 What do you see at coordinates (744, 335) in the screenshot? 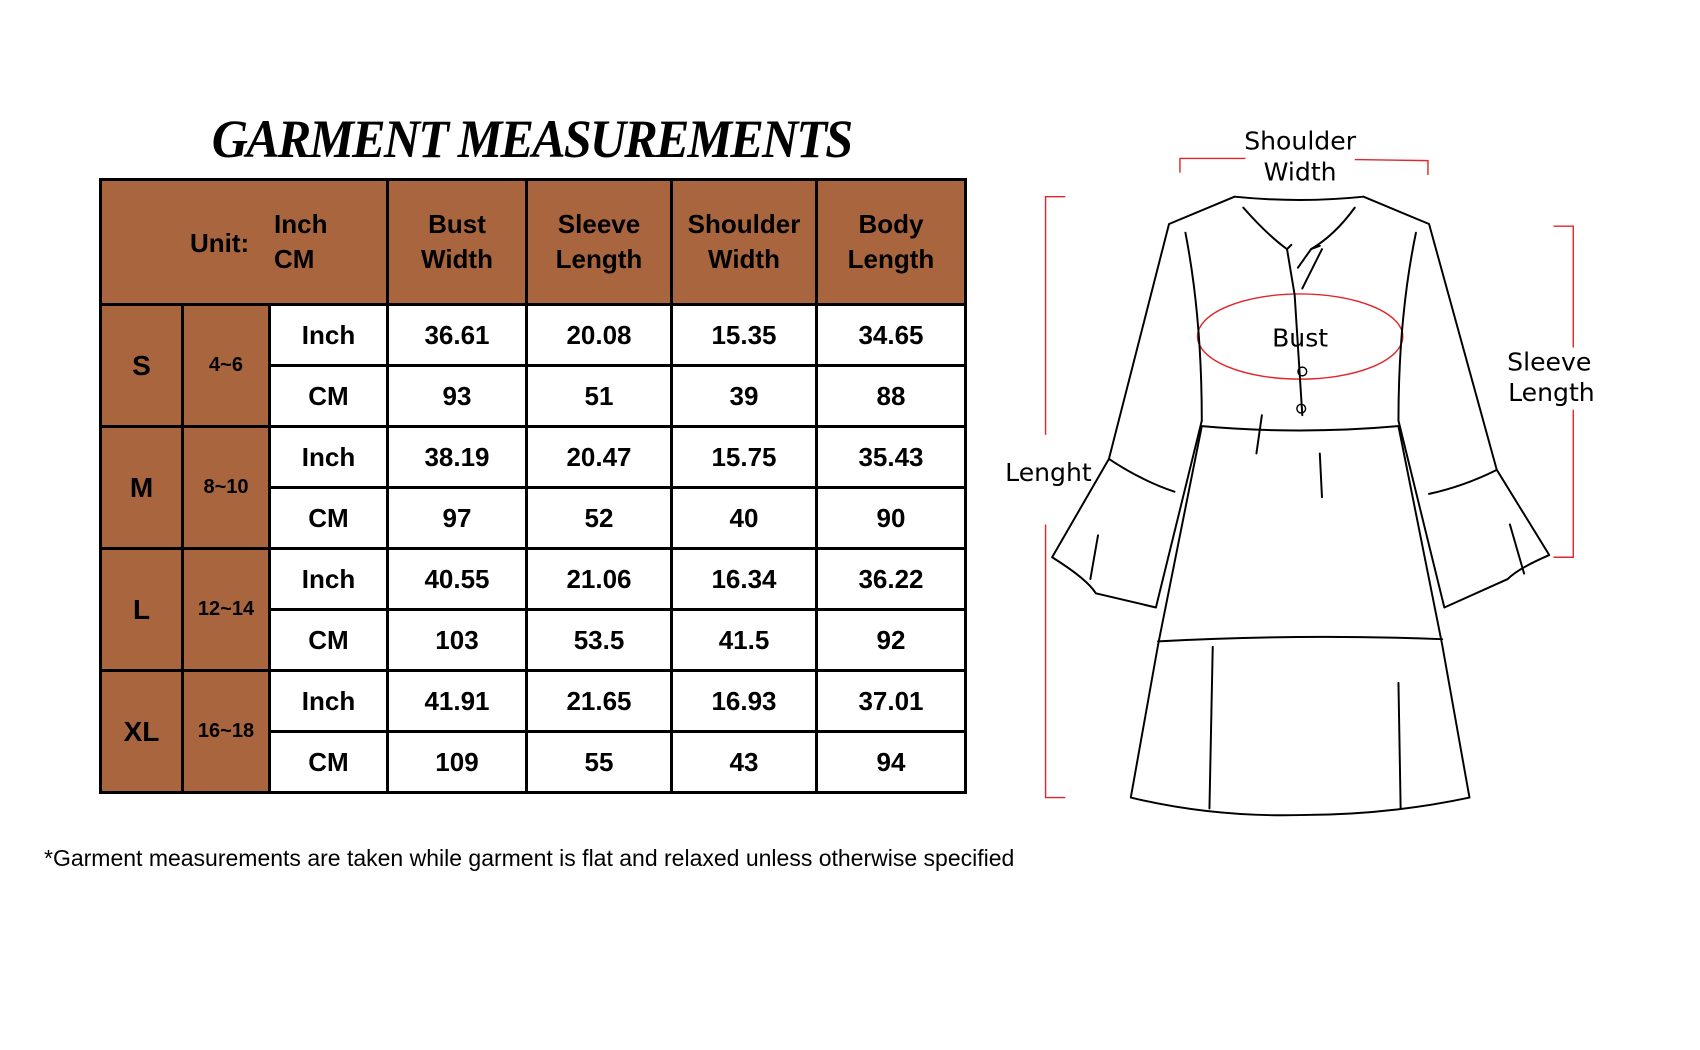
I see `cell-value: 15.35` at bounding box center [744, 335].